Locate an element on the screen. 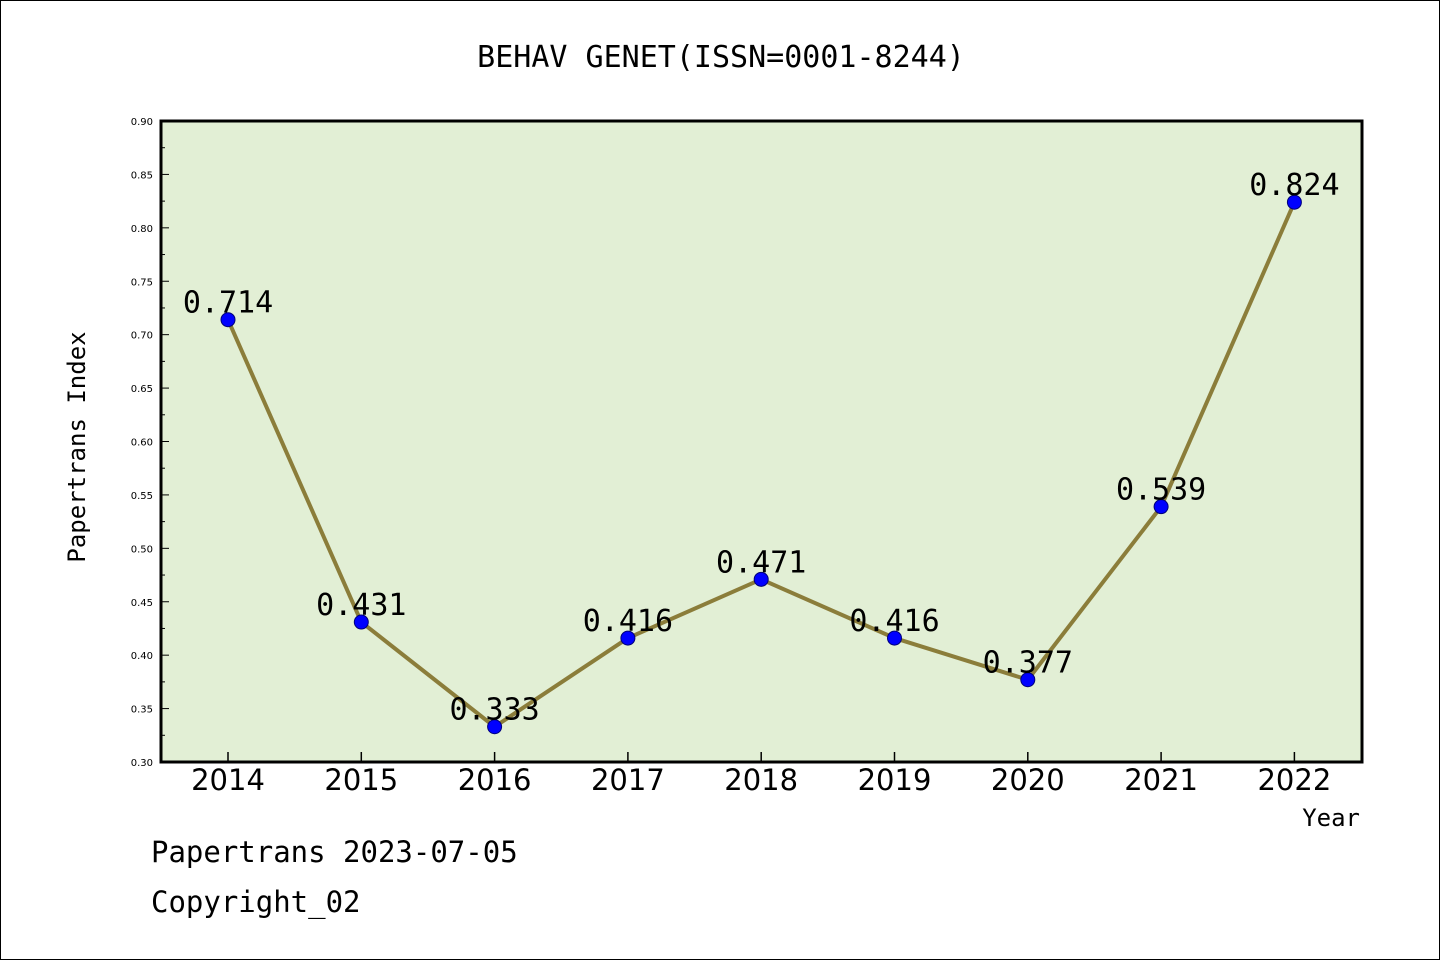  y-axis-label: Papertrans Index is located at coordinates (77, 446).